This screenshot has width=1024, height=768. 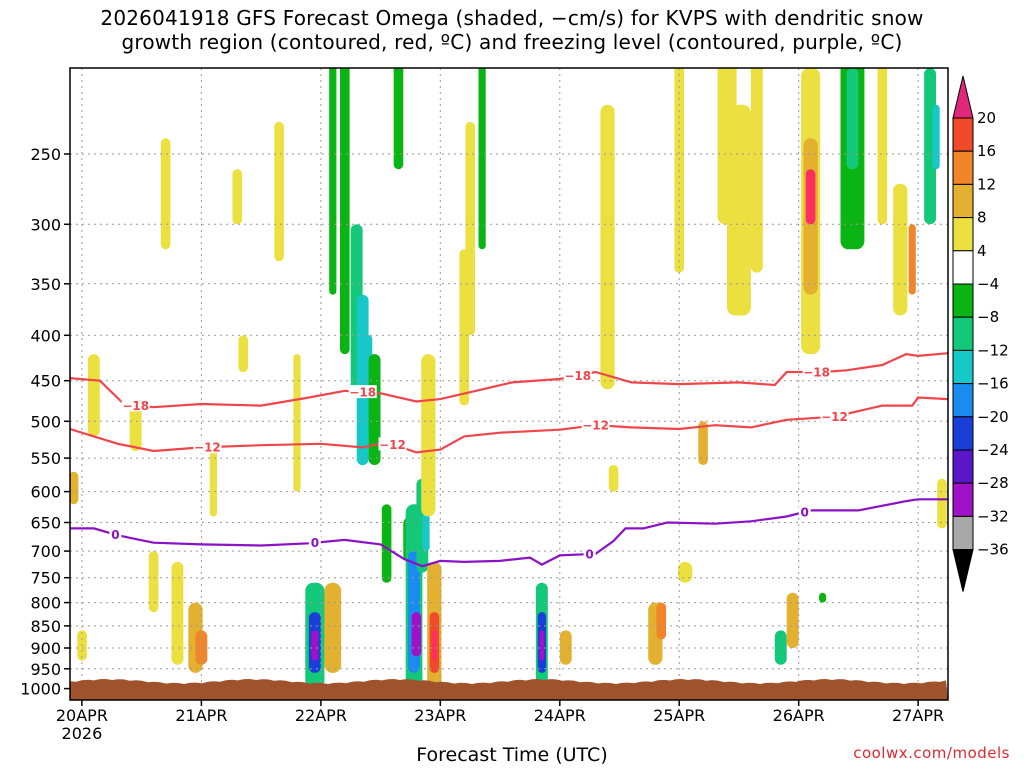 I want to click on colorbar-label: −20, so click(x=993, y=417).